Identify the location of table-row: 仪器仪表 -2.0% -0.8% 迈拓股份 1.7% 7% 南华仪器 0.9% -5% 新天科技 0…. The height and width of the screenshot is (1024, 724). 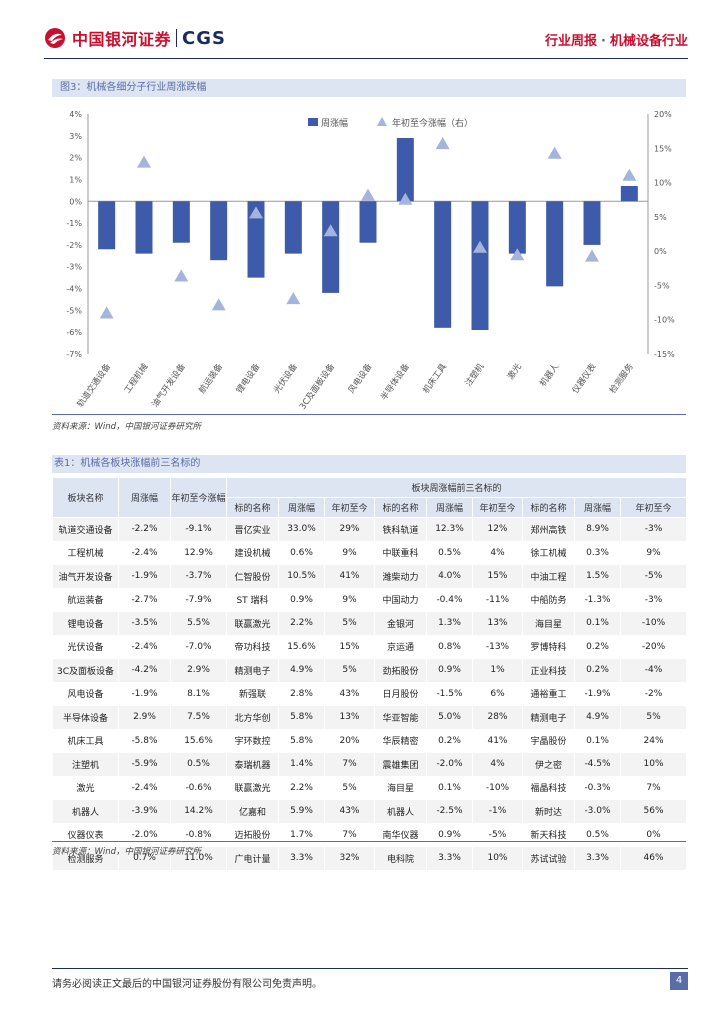
(370, 834).